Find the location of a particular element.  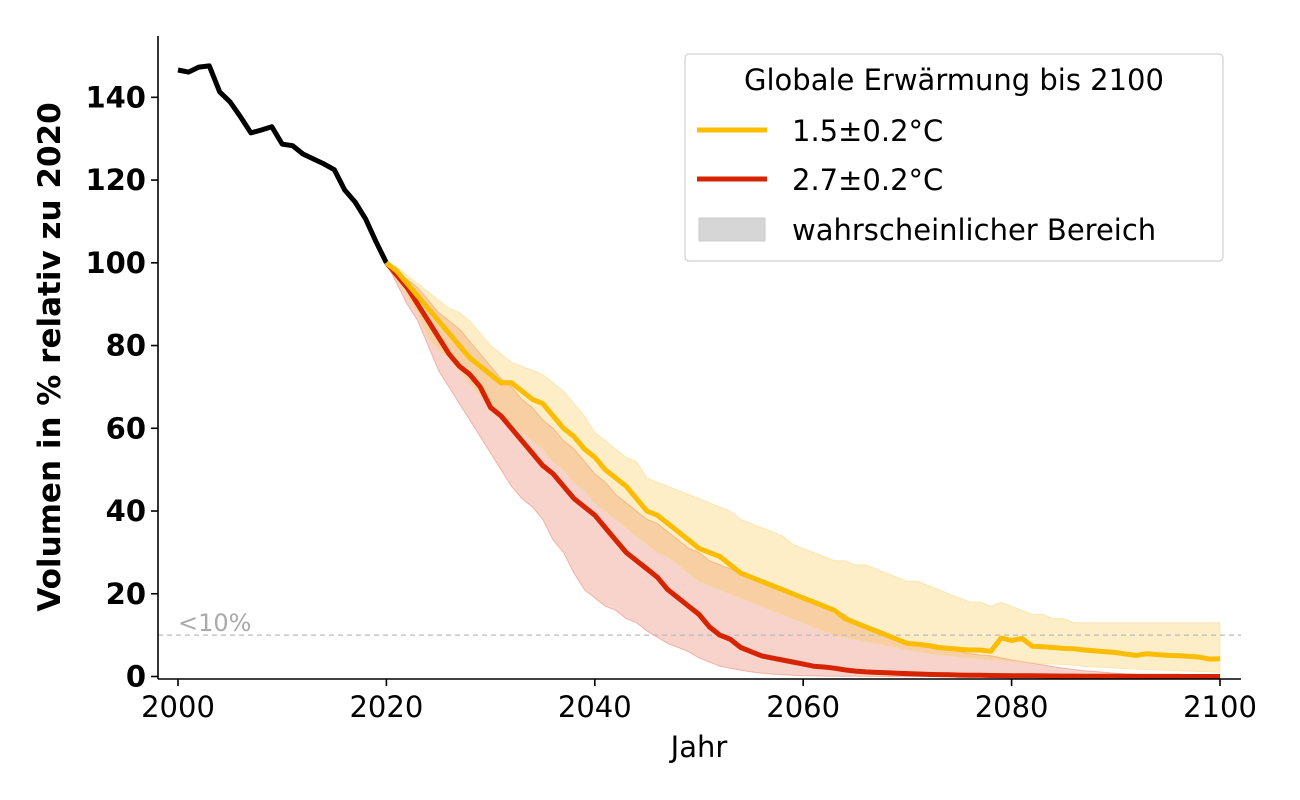

y-tick-label: 100 is located at coordinates (115, 263).